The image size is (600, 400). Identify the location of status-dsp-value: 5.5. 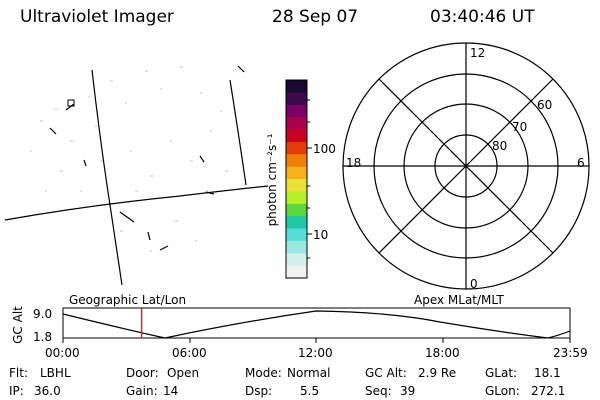
(310, 391).